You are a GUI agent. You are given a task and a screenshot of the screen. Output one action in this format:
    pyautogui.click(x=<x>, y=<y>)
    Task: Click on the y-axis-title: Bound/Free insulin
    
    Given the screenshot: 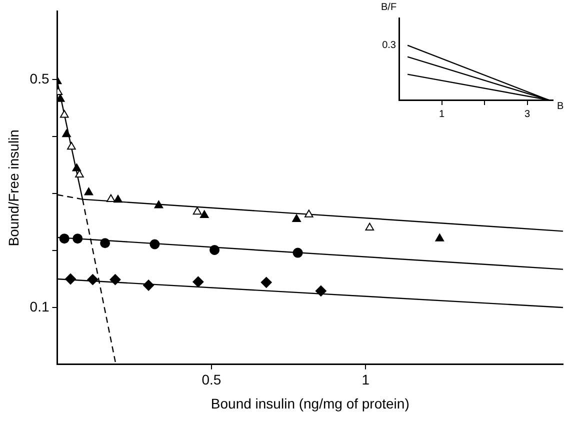 What is the action you would take?
    pyautogui.click(x=13, y=188)
    